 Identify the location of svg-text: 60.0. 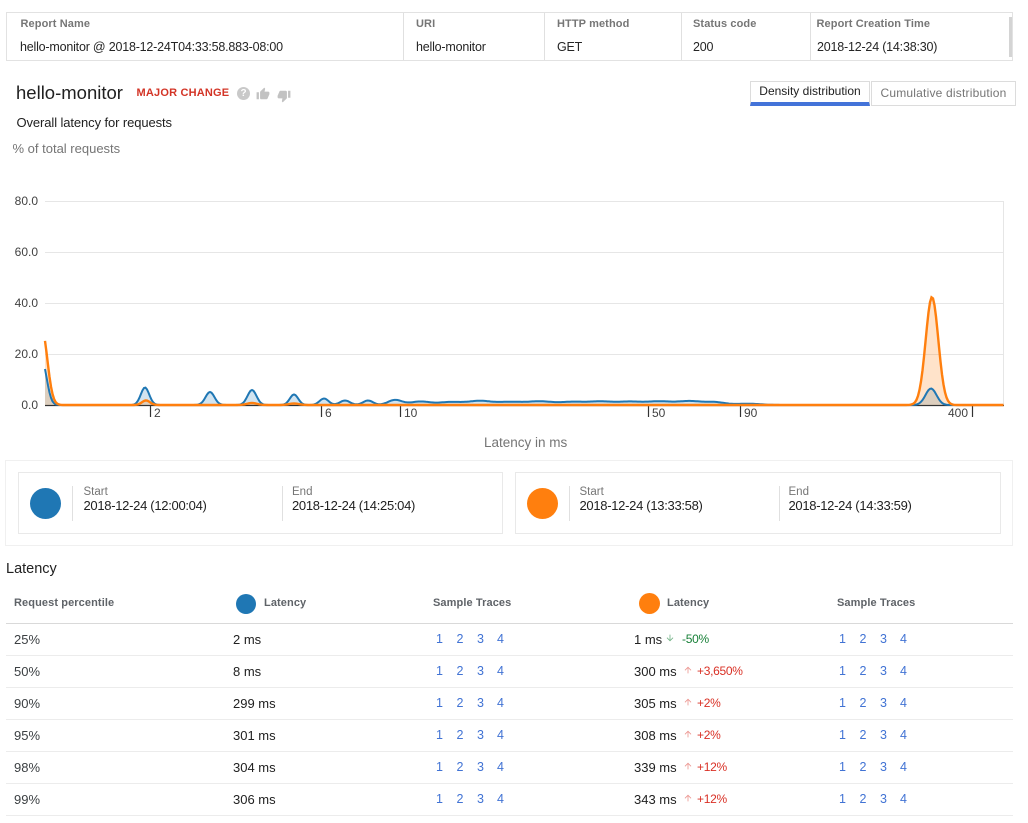
(27, 252).